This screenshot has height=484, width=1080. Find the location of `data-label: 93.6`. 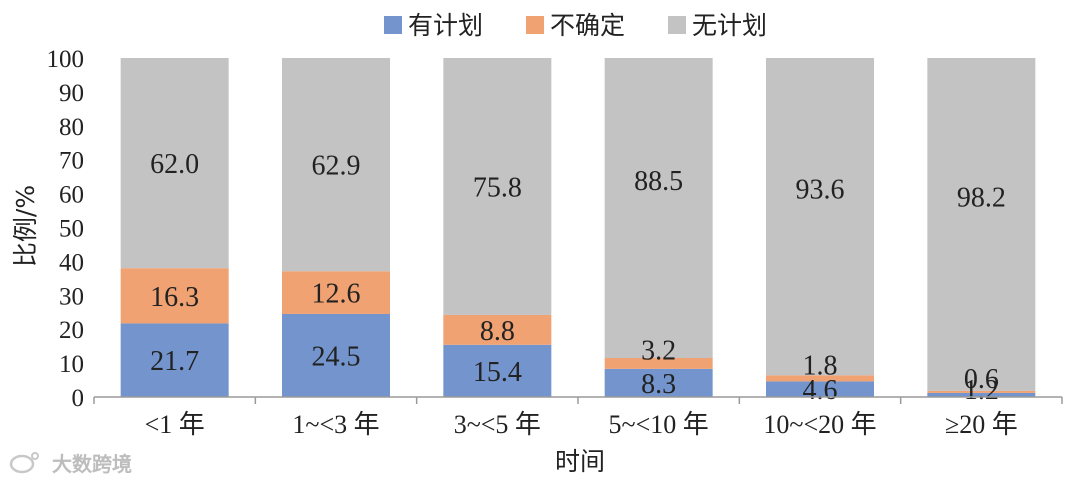

data-label: 93.6 is located at coordinates (820, 190).